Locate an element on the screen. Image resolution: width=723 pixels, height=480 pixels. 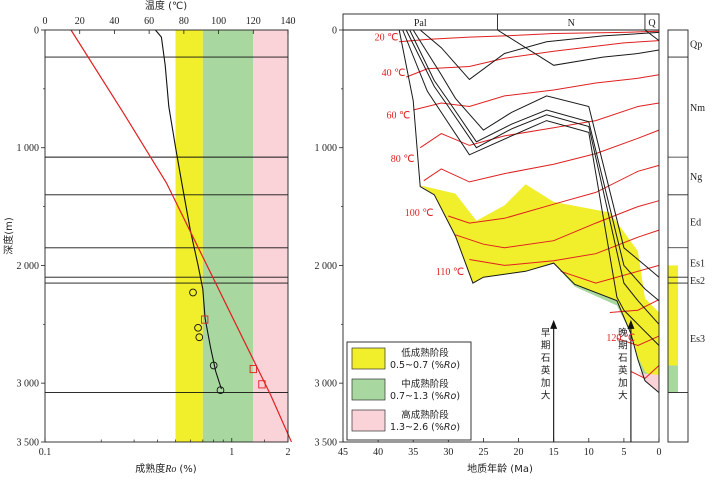
sample-markers is located at coordinates (227, 341).